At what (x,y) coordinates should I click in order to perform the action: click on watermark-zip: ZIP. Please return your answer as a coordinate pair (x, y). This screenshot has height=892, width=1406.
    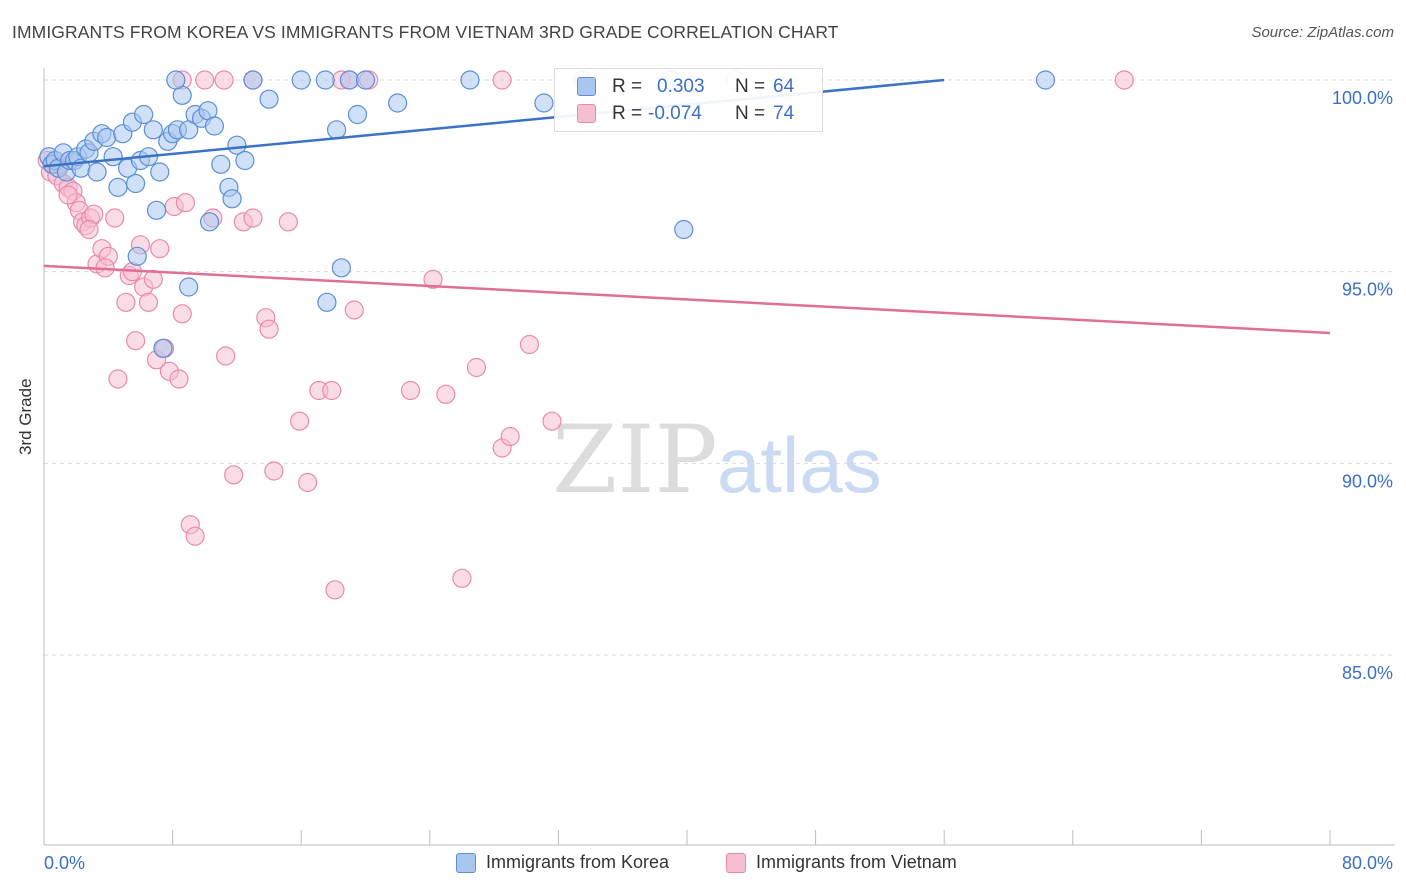
    Looking at the image, I should click on (635, 460).